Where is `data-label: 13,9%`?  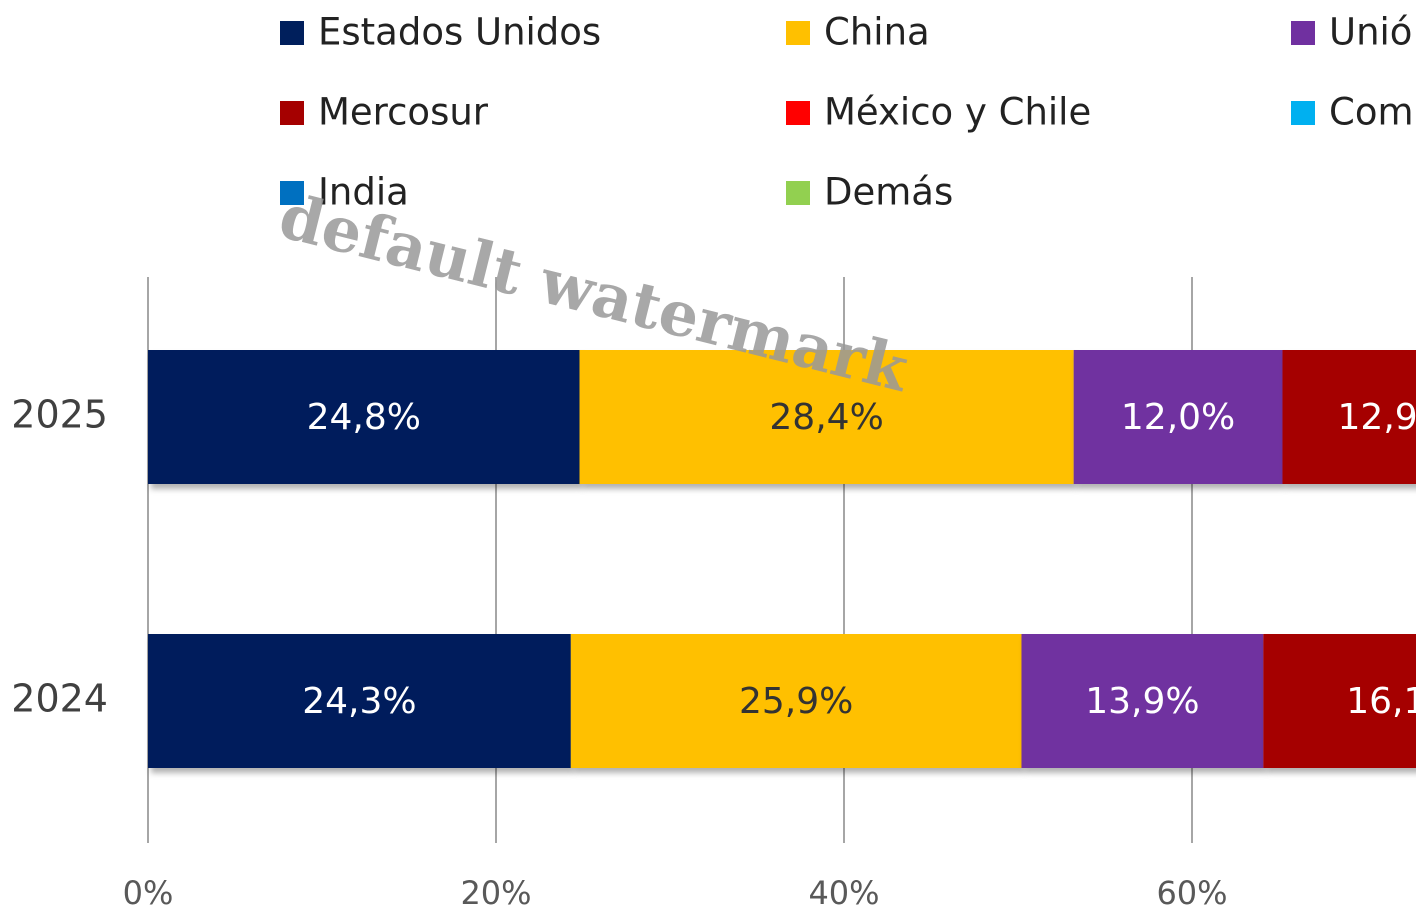
data-label: 13,9% is located at coordinates (1142, 701).